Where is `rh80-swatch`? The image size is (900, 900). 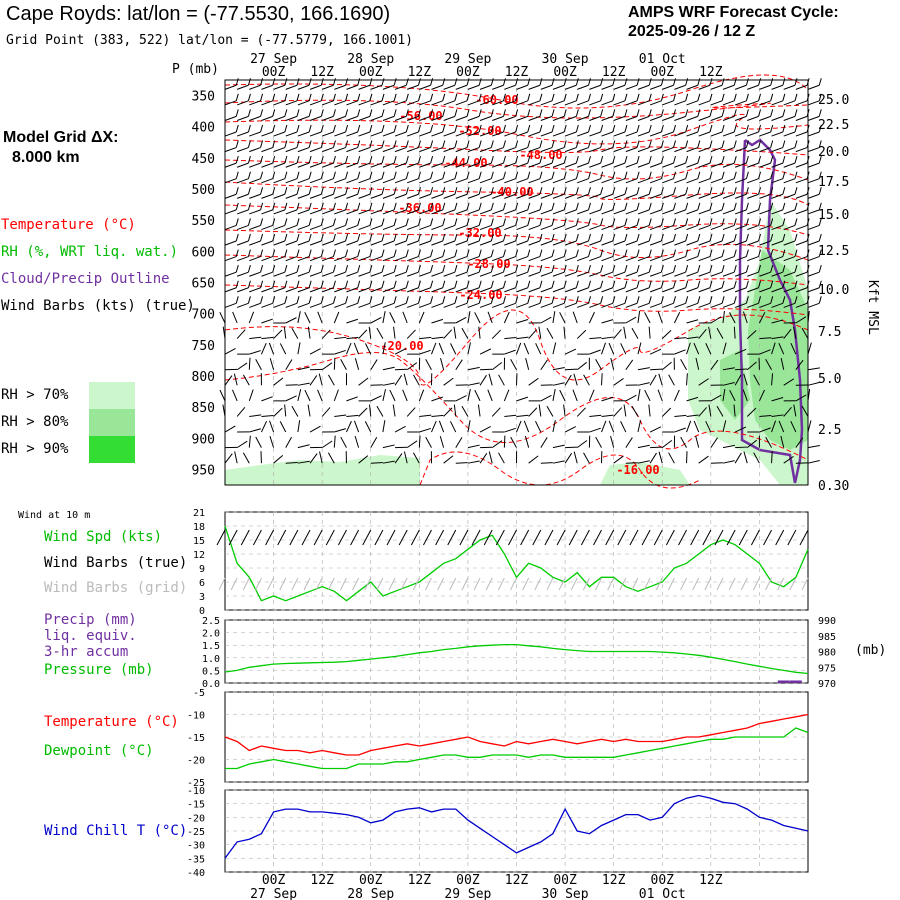 rh80-swatch is located at coordinates (112, 422).